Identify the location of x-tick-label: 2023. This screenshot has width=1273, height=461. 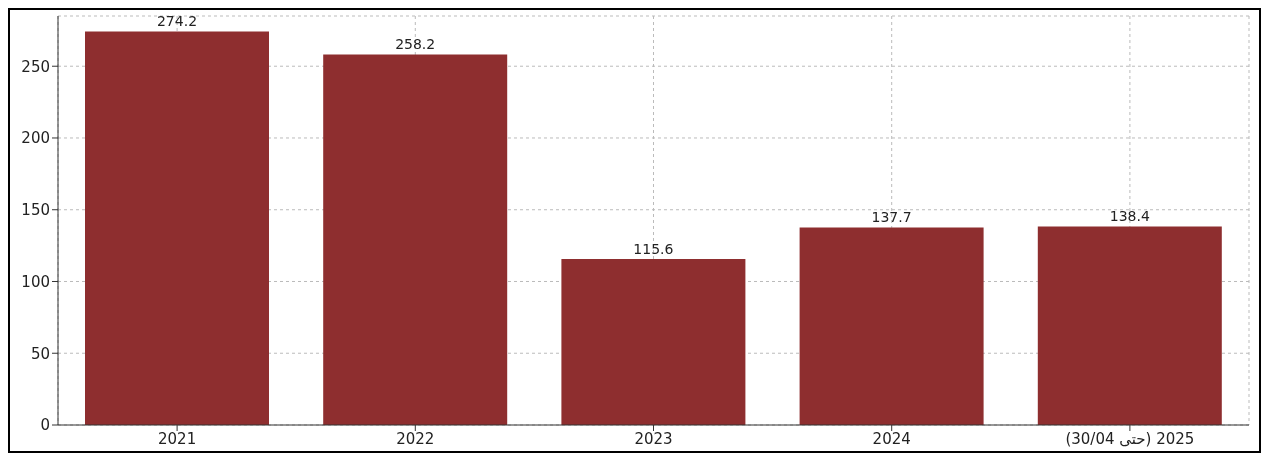
(653, 438).